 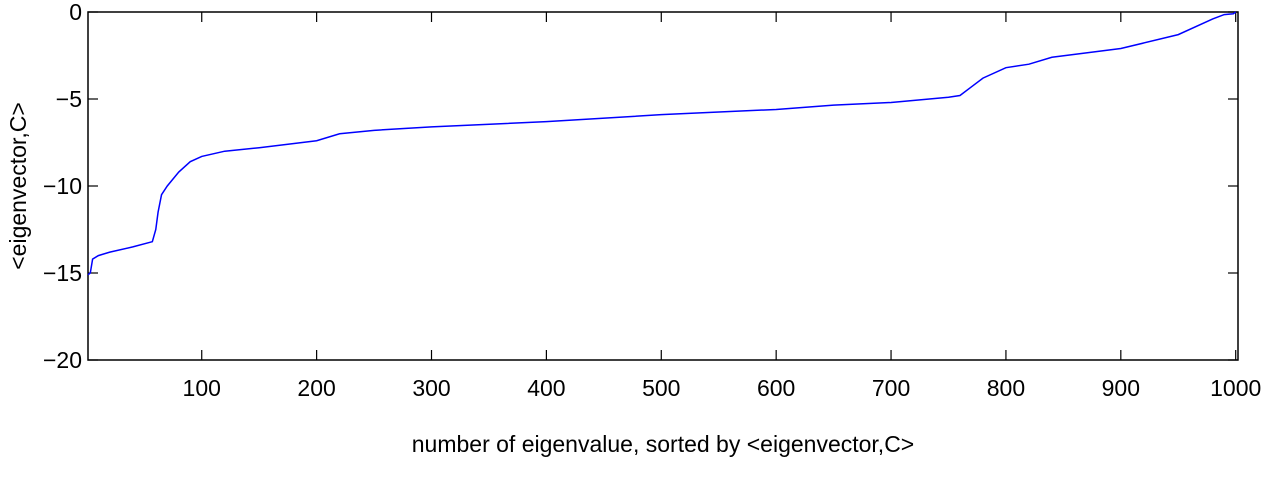 I want to click on x-tick-label: 200, so click(x=316, y=388).